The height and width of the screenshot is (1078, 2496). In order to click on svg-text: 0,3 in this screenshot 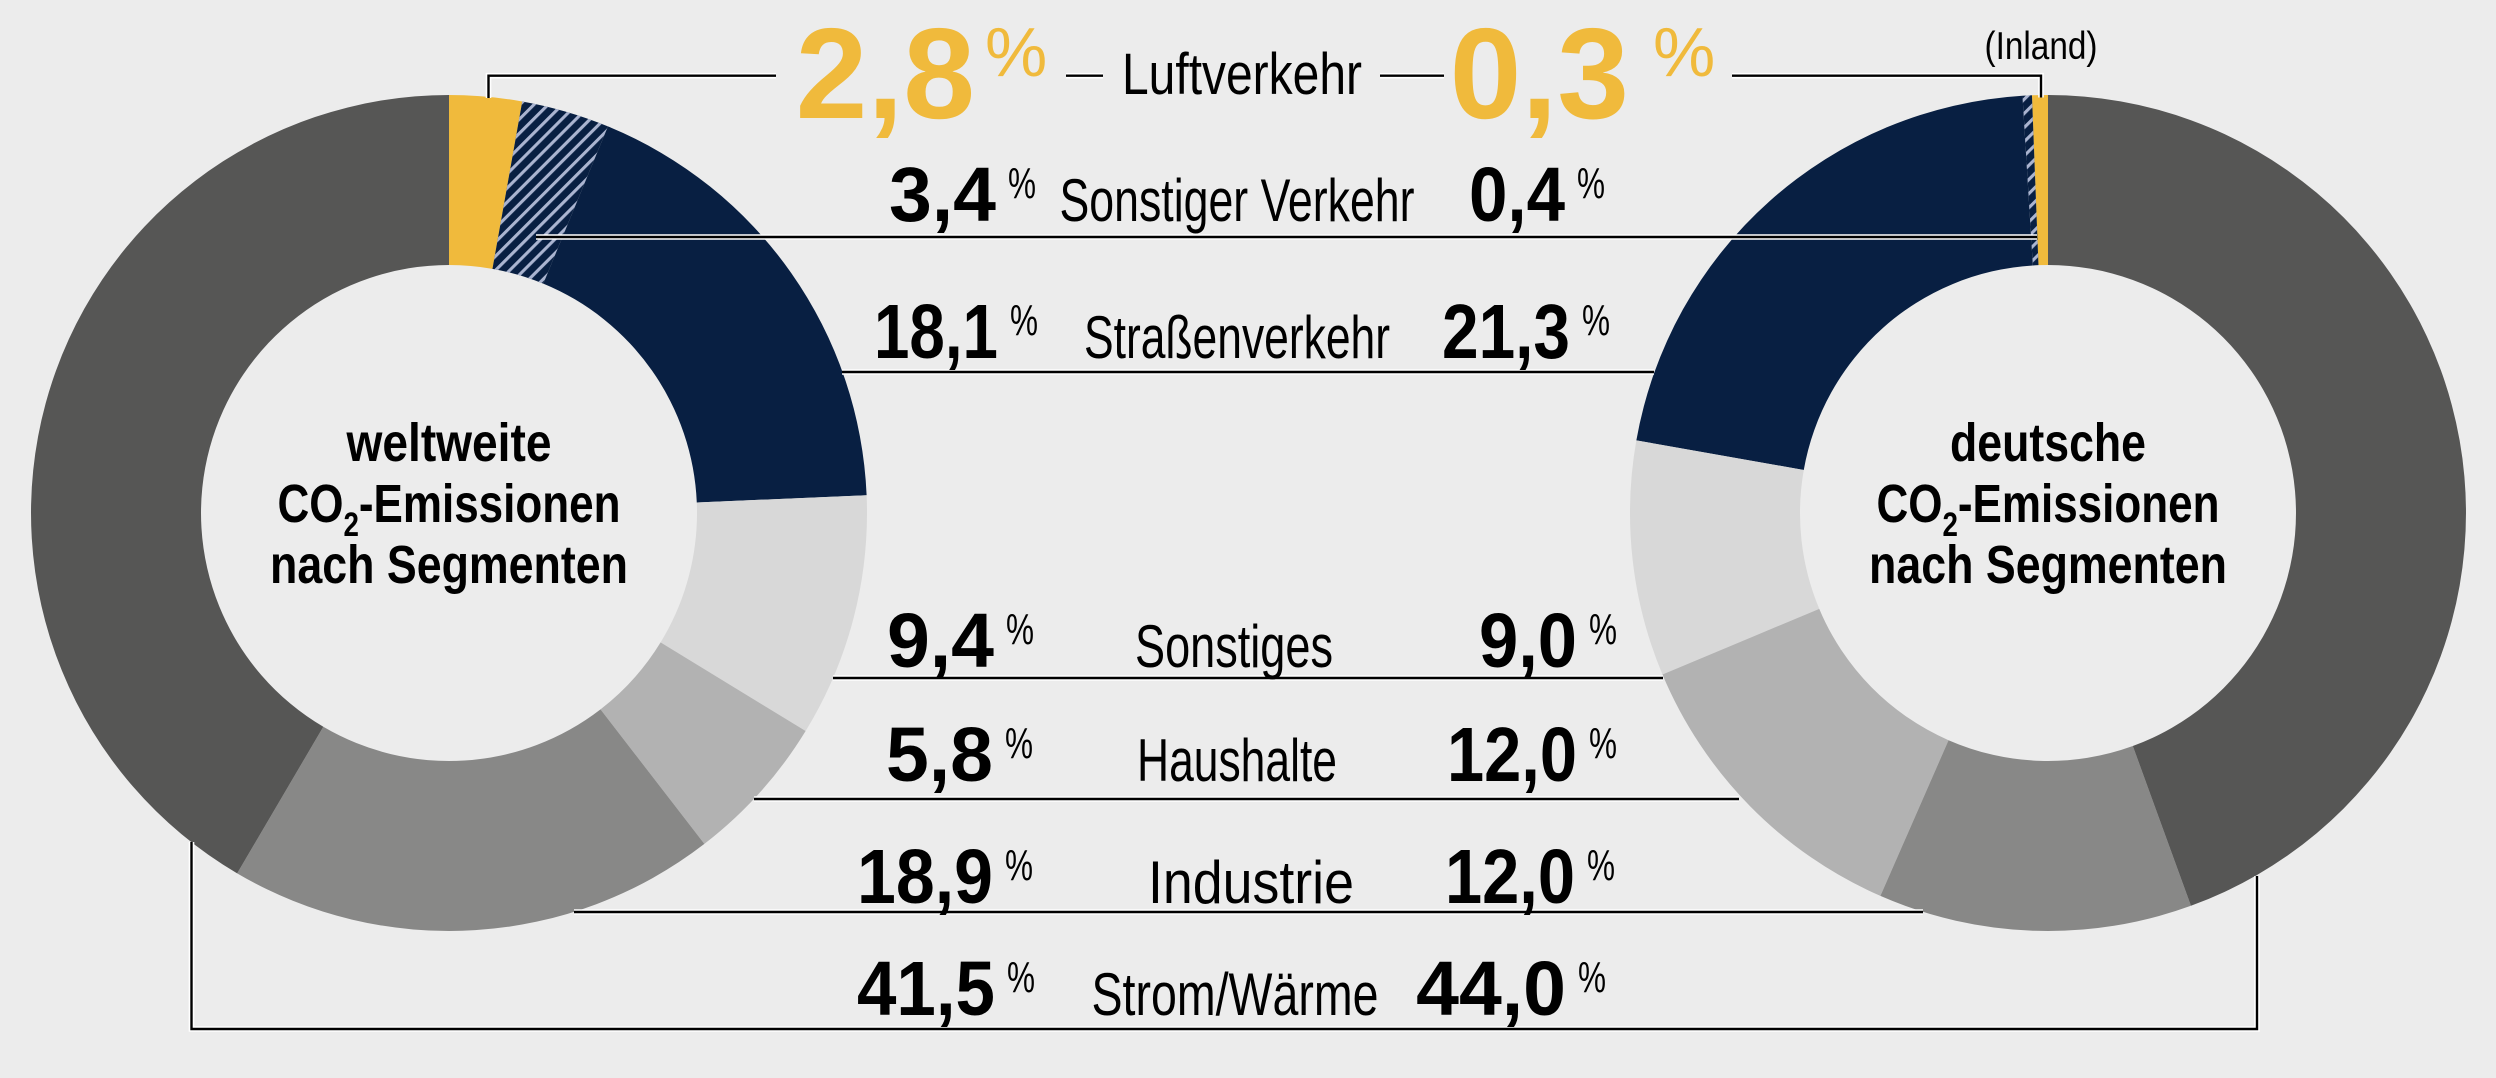, I will do `click(1539, 74)`.